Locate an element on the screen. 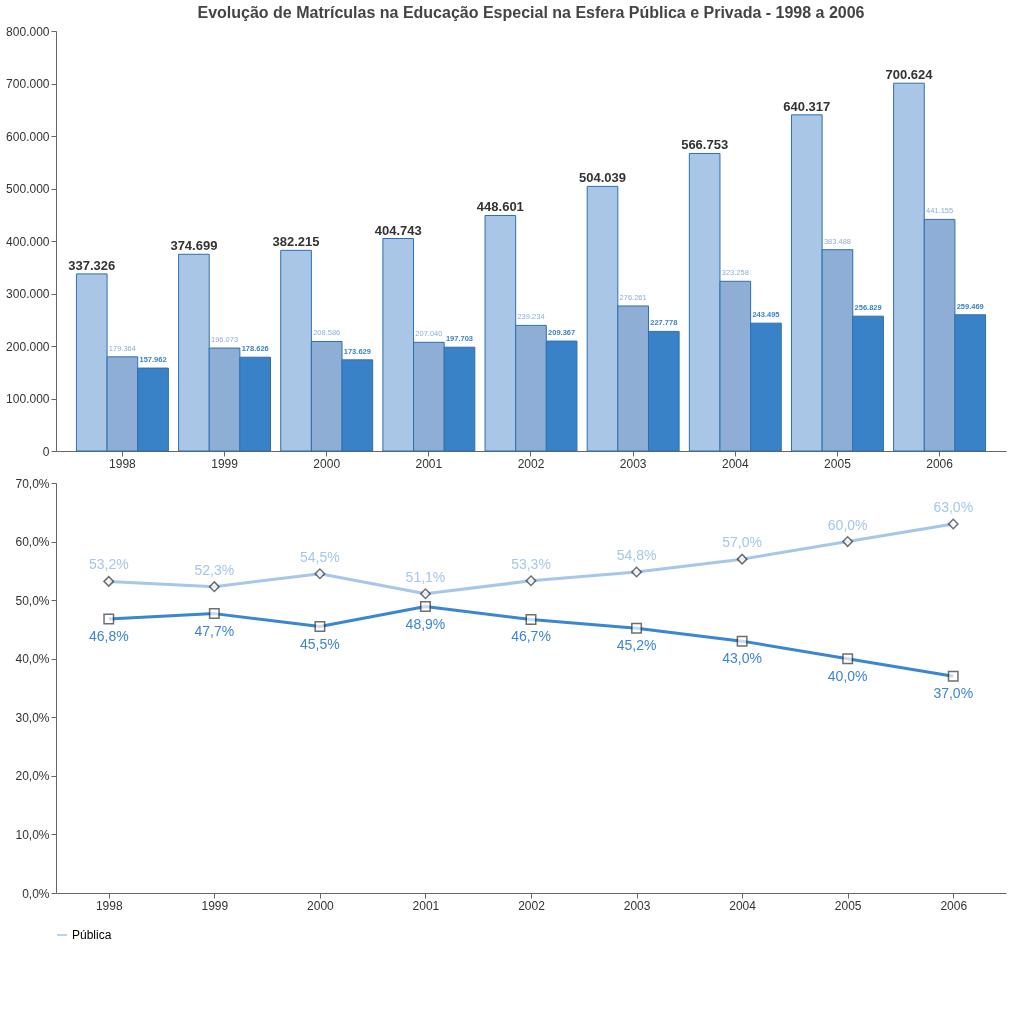 The image size is (1030, 1016). data-label: 566.753 is located at coordinates (705, 145).